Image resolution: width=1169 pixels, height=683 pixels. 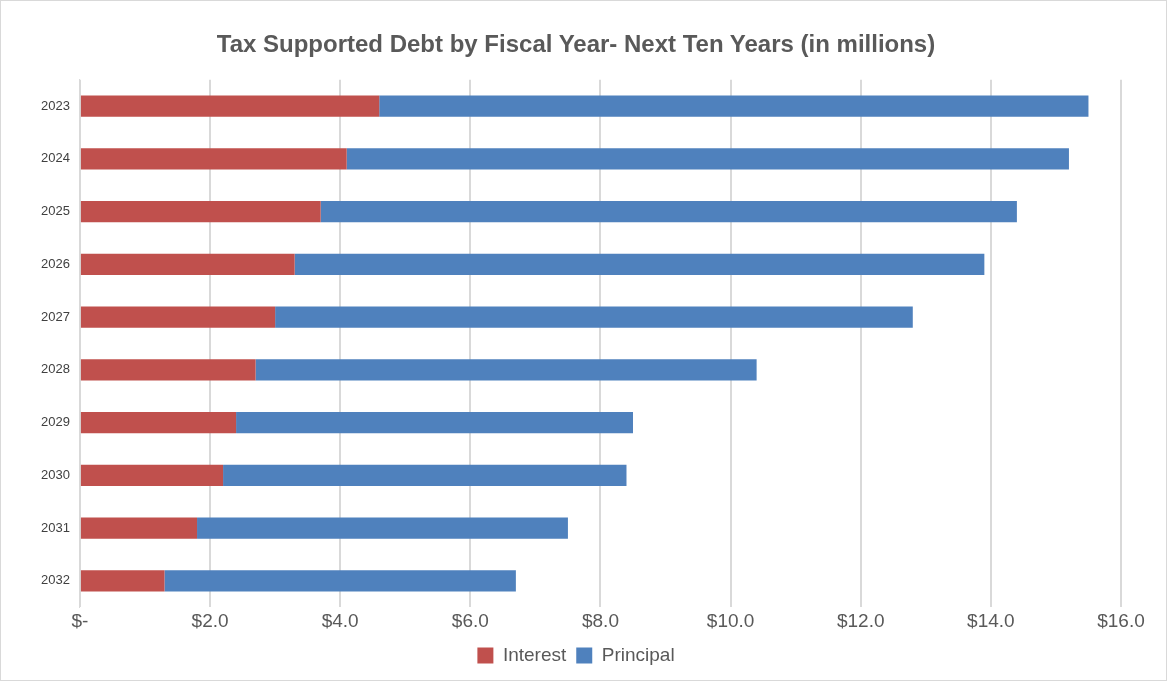 What do you see at coordinates (1121, 620) in the screenshot?
I see `x-tick-label: $16.0` at bounding box center [1121, 620].